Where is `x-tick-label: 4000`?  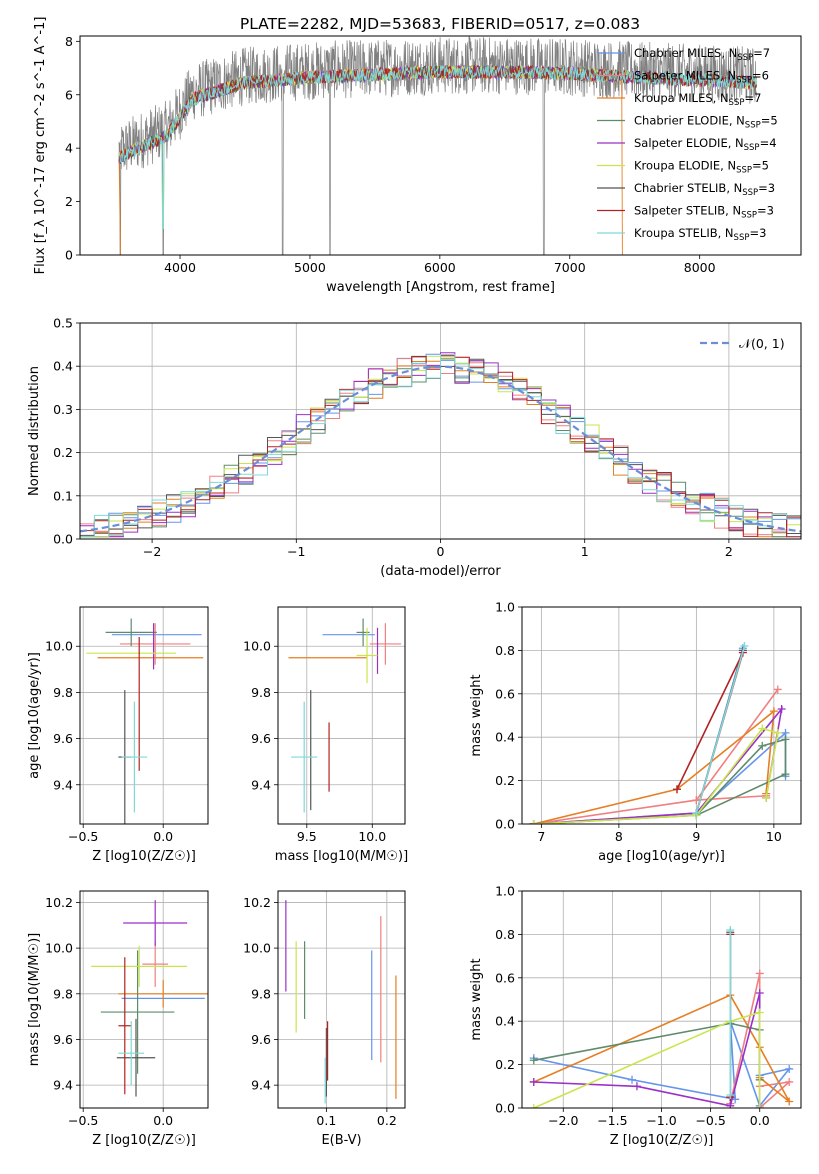
x-tick-label: 4000 is located at coordinates (180, 267).